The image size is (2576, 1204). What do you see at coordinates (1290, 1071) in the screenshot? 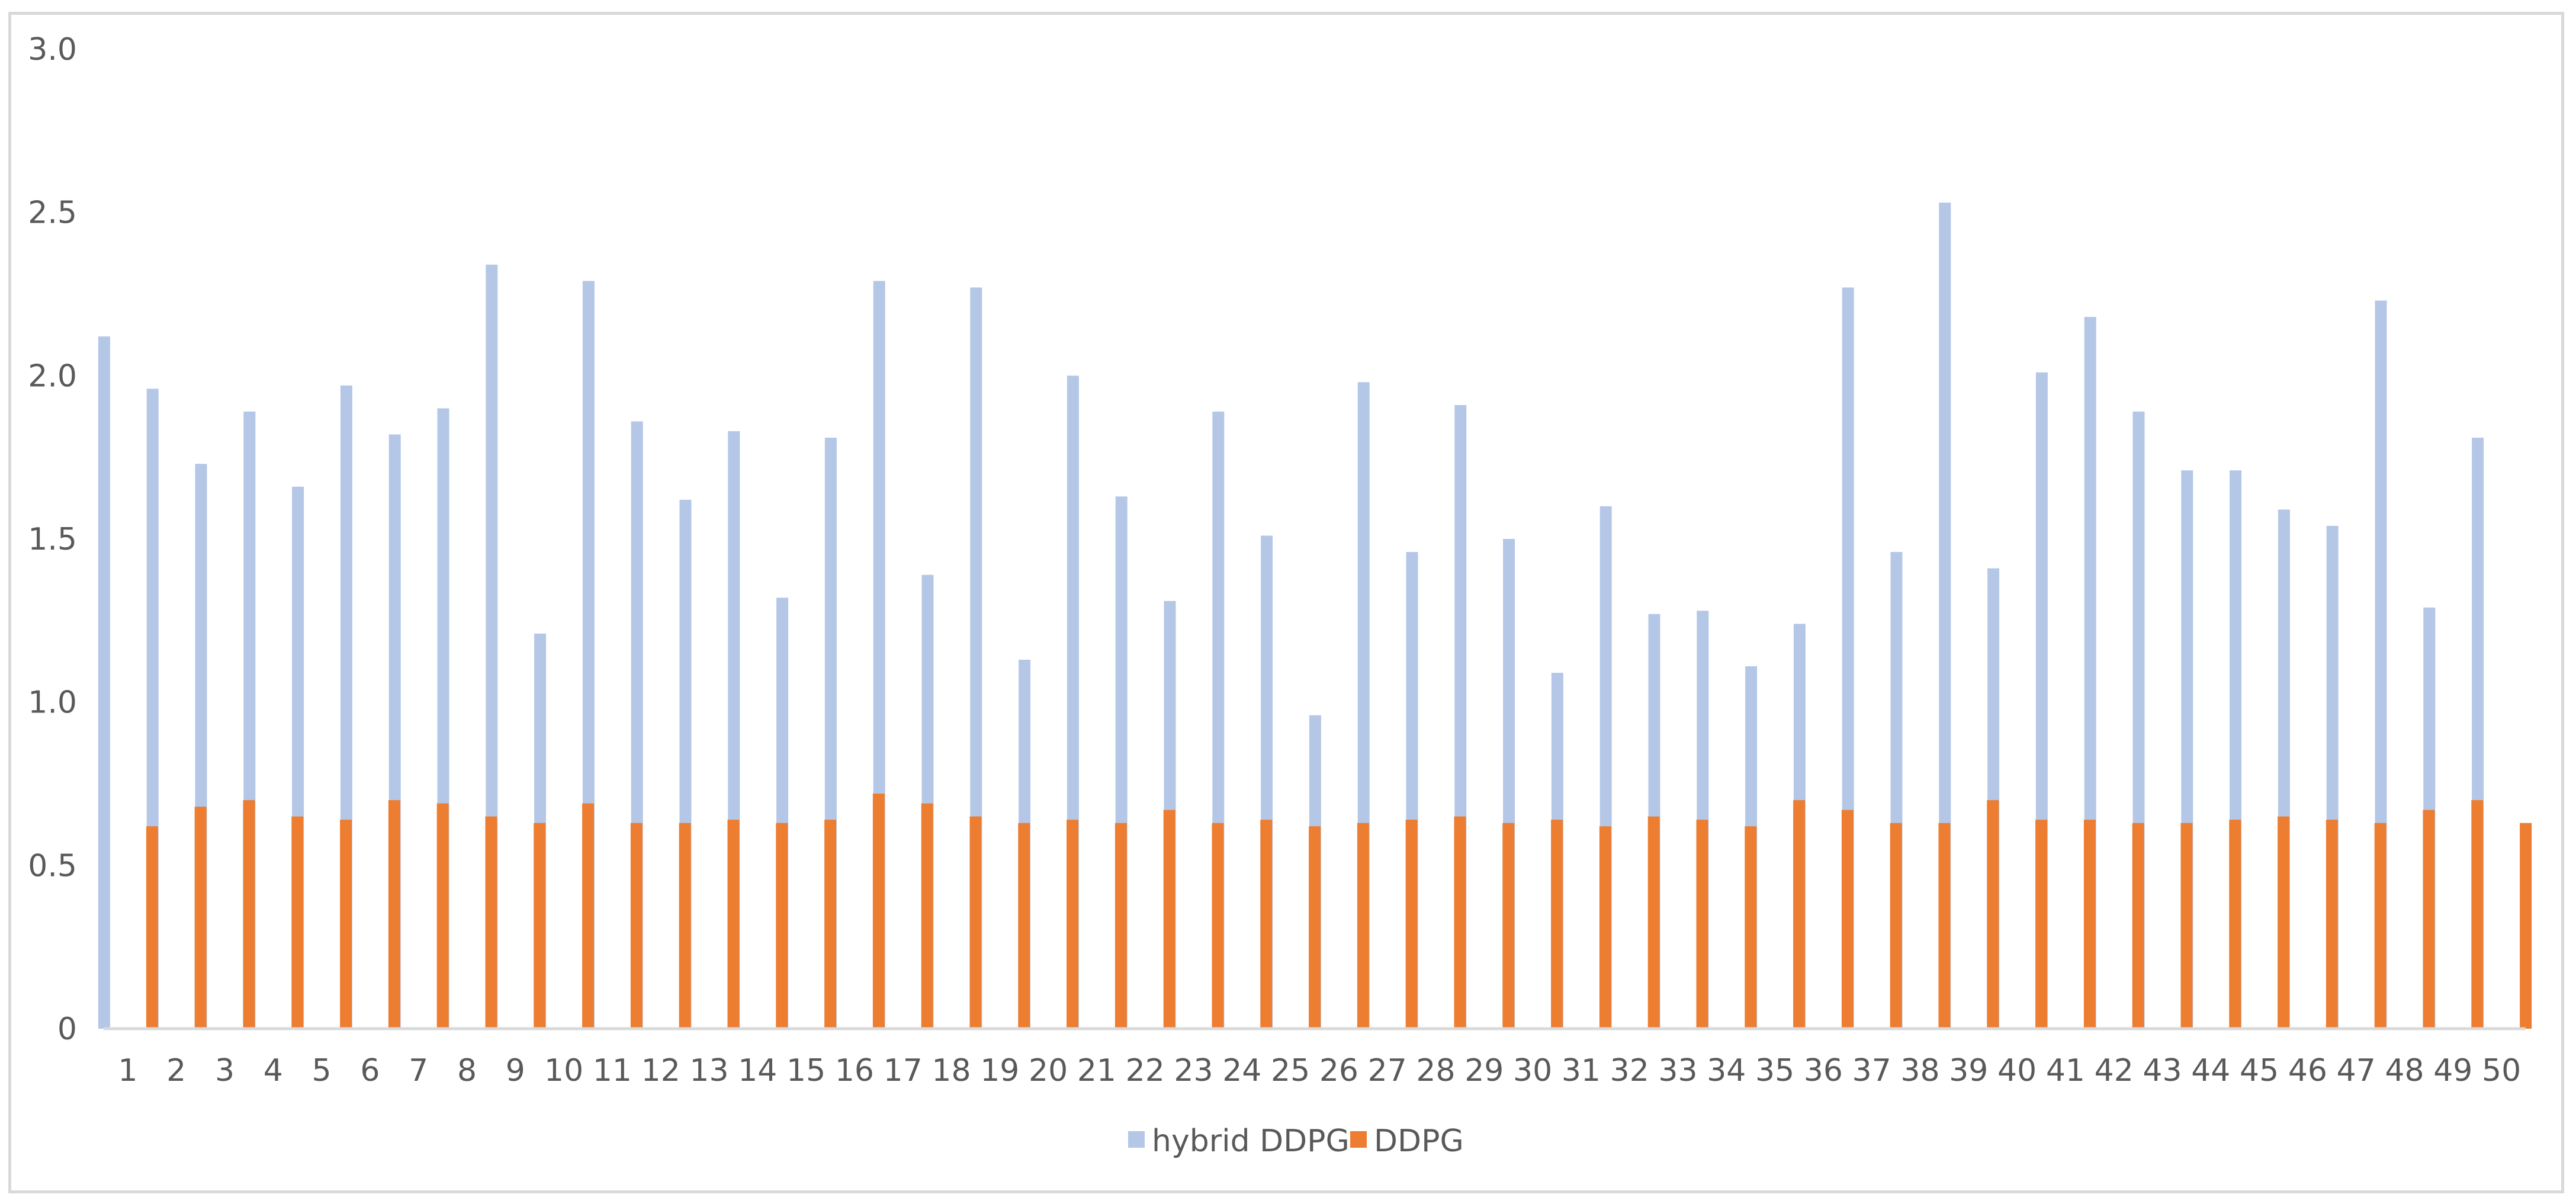
I see `x-tick-label: 25` at bounding box center [1290, 1071].